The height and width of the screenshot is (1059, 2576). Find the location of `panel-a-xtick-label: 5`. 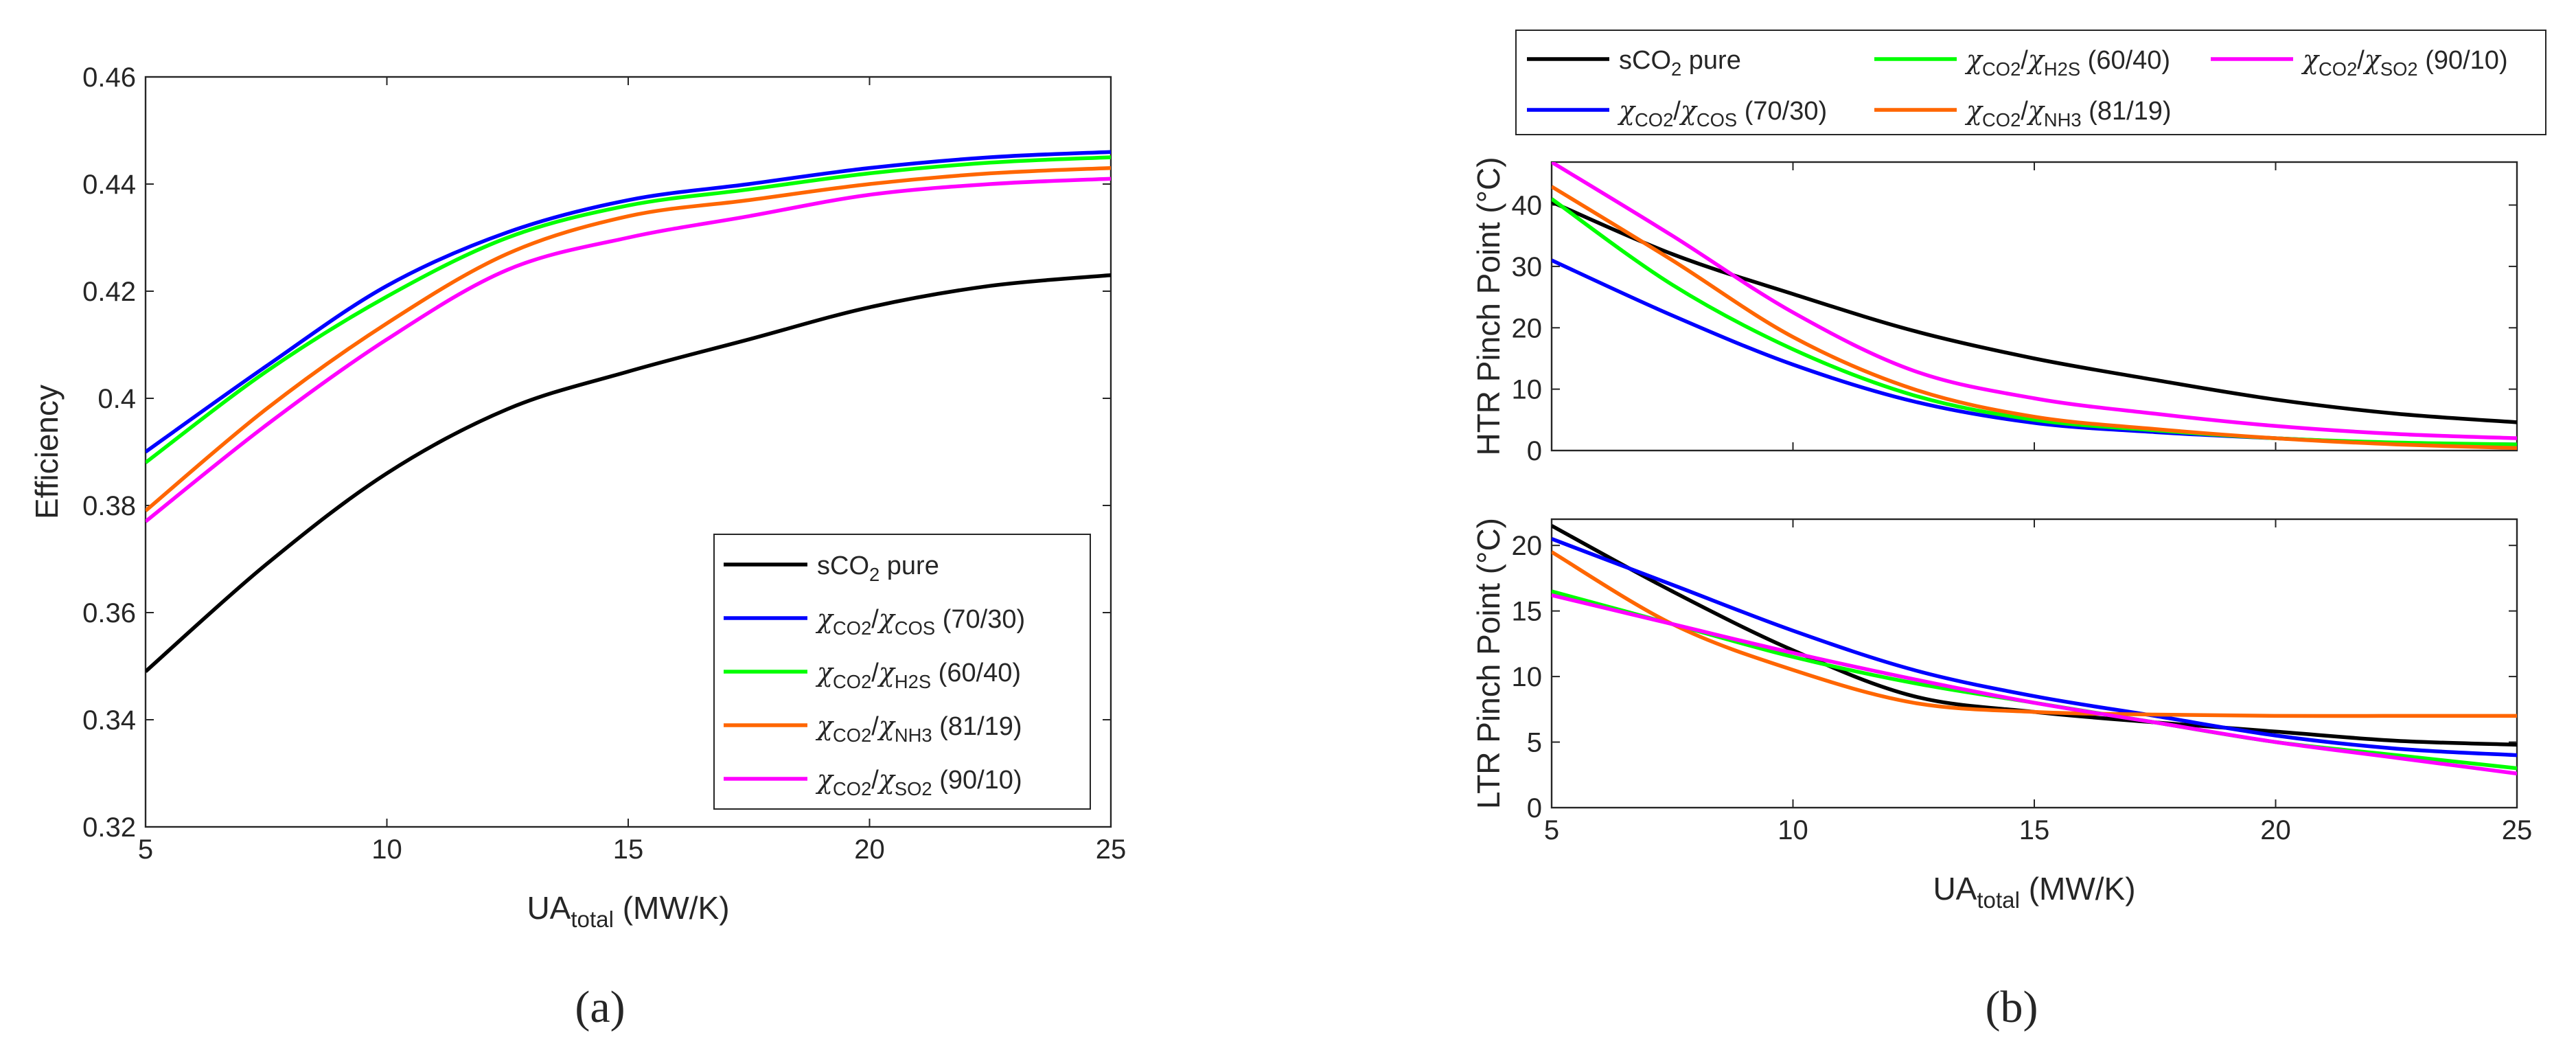

panel-a-xtick-label: 5 is located at coordinates (145, 849).